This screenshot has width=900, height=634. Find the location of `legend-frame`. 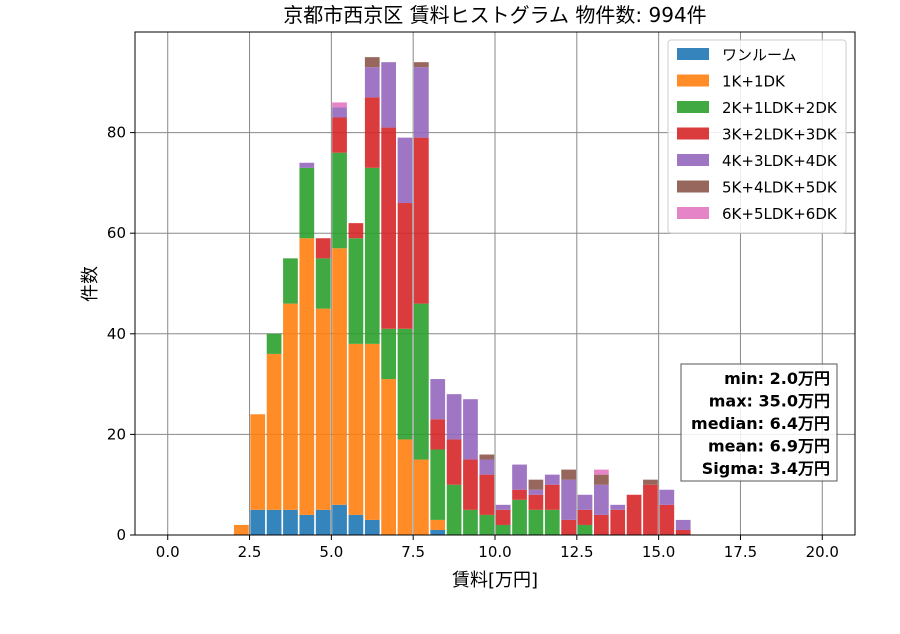

legend-frame is located at coordinates (757, 136).